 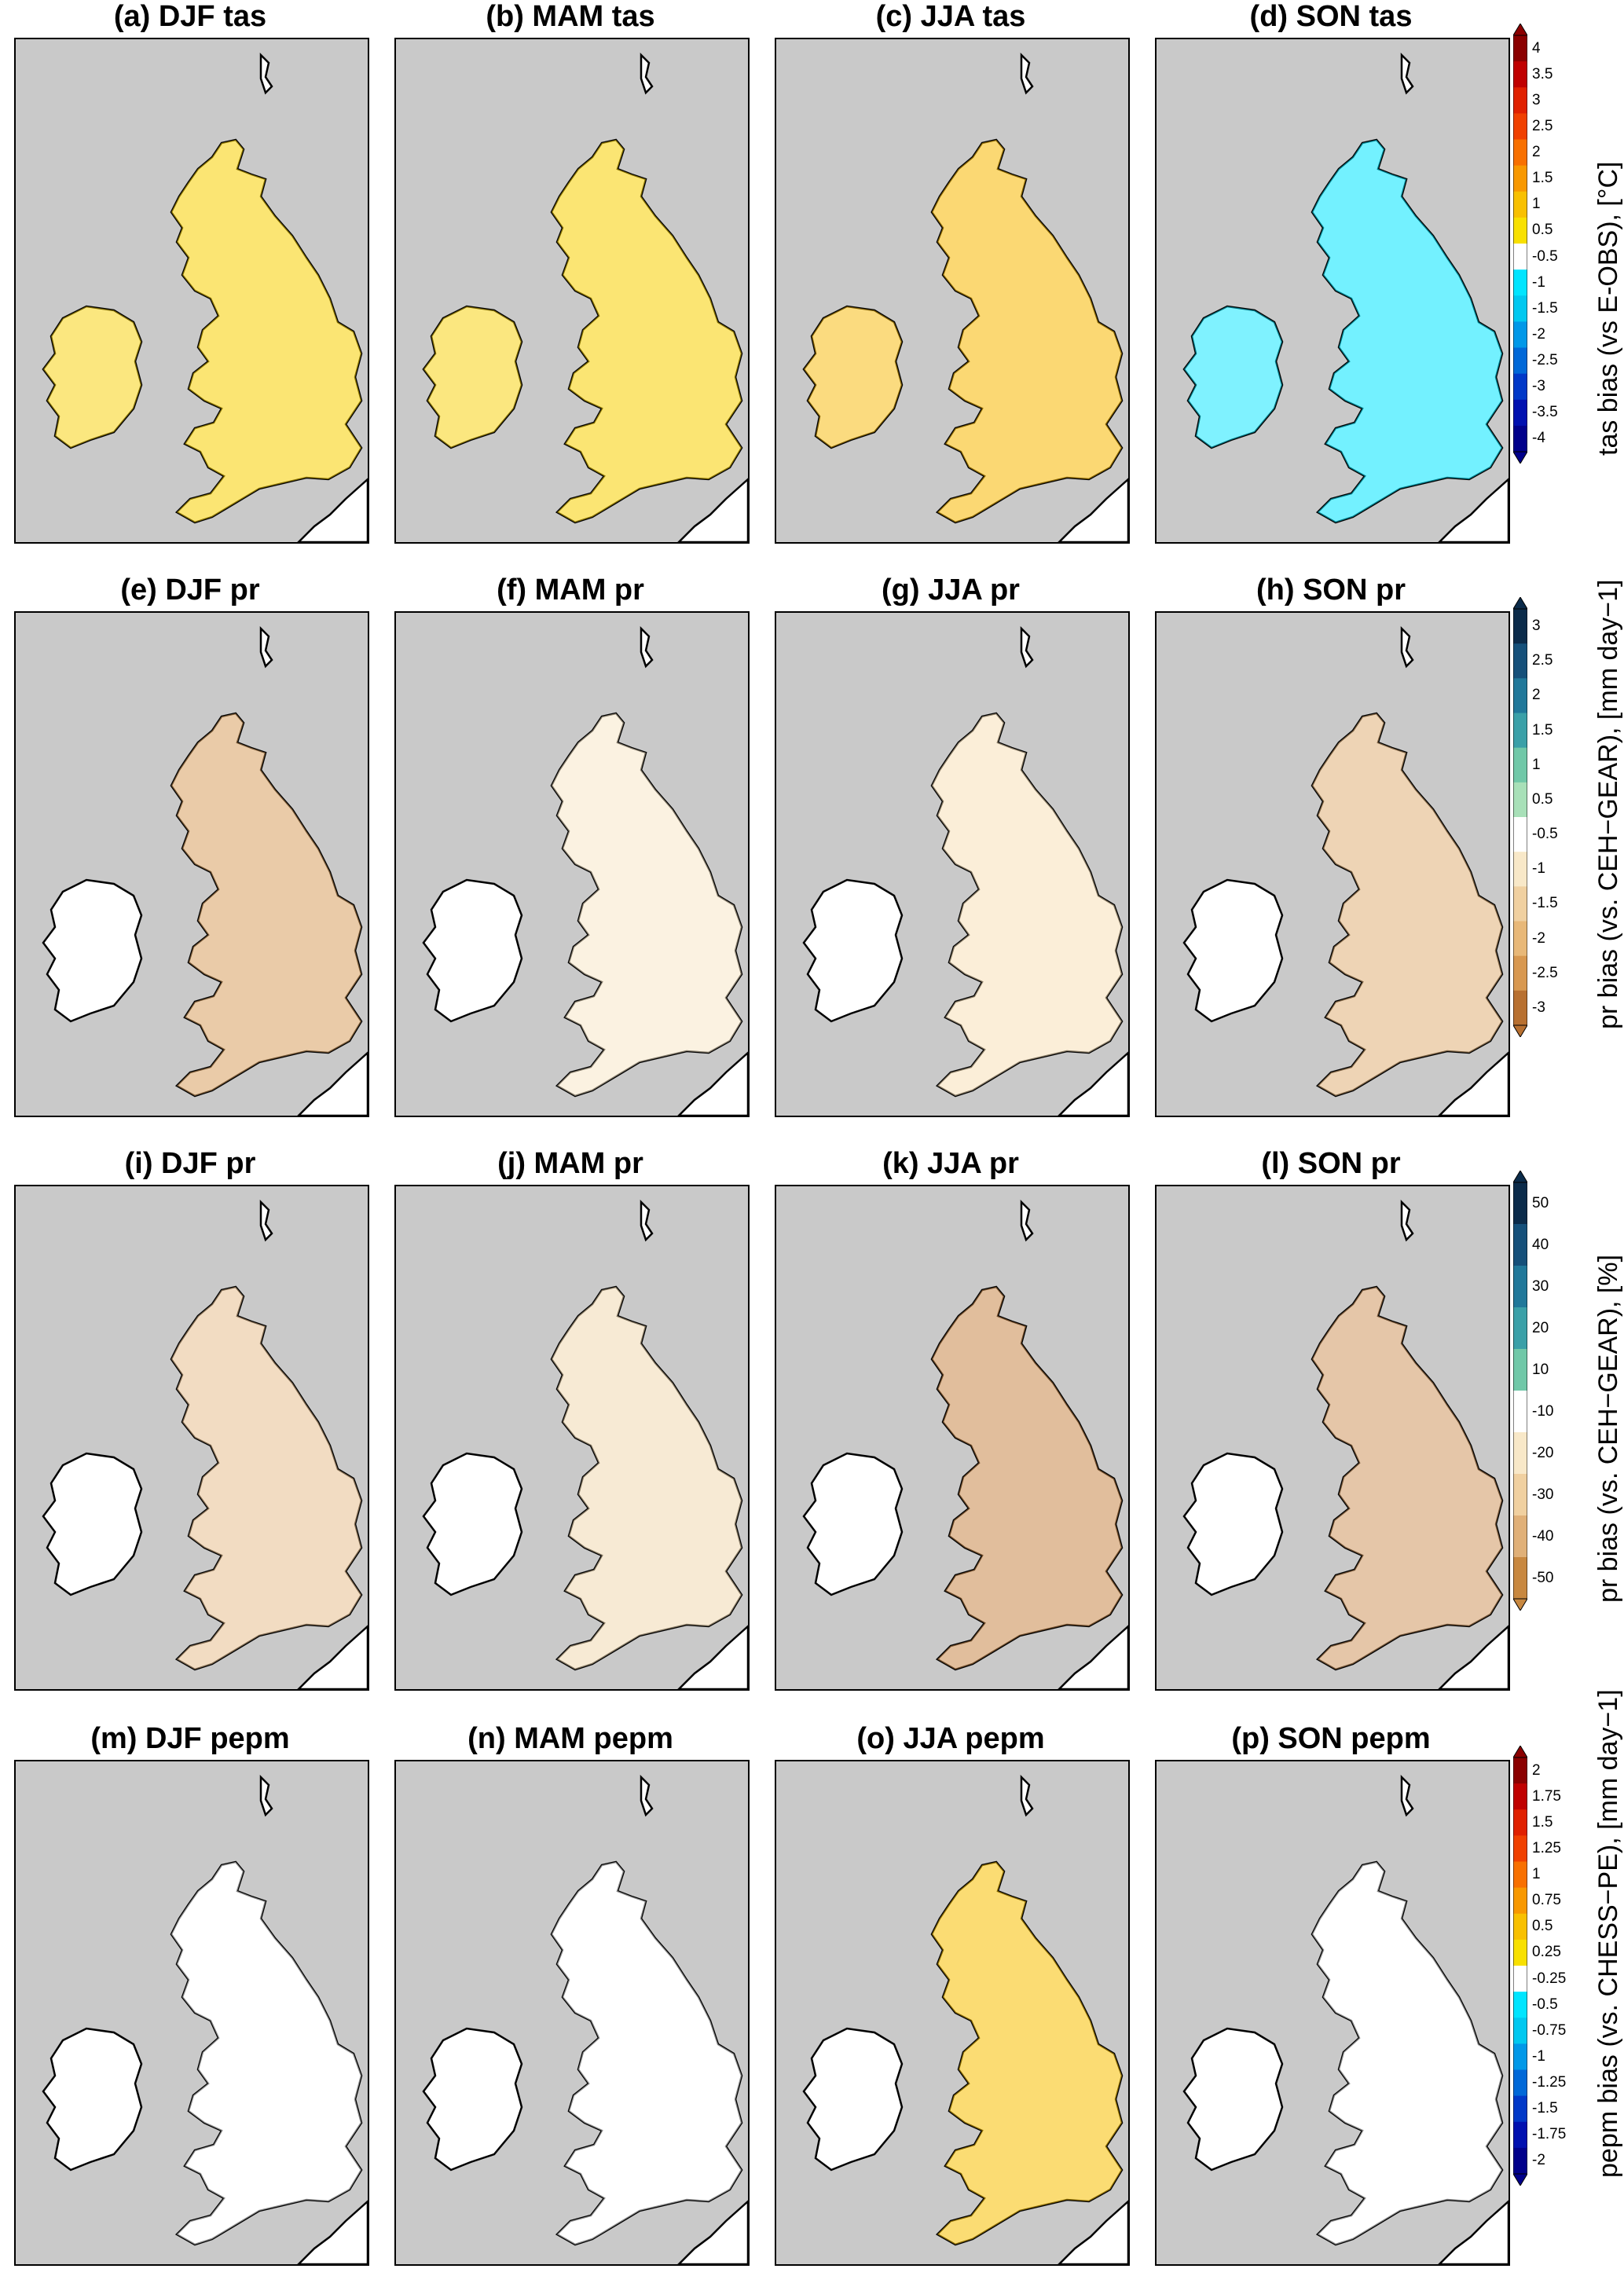 What do you see at coordinates (190, 1163) in the screenshot?
I see `panel-title: (i) DJF pr` at bounding box center [190, 1163].